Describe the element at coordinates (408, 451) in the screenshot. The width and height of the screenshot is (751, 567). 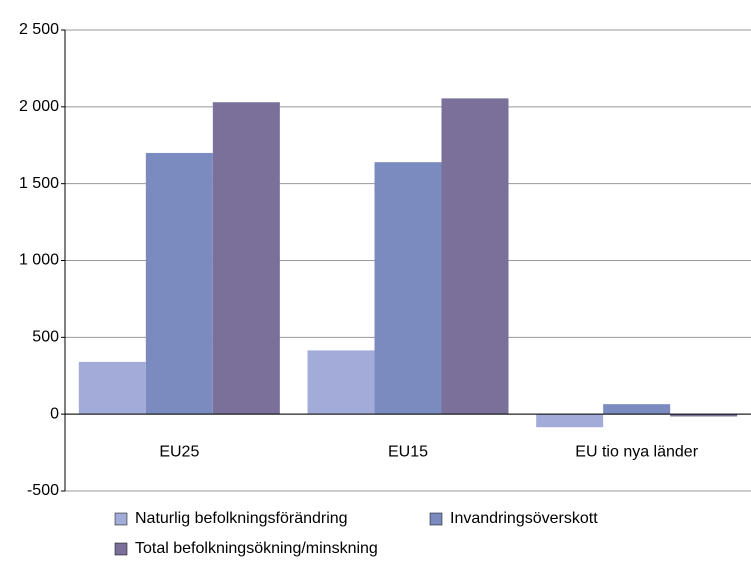
I see `x-tick-label: EU15` at that location.